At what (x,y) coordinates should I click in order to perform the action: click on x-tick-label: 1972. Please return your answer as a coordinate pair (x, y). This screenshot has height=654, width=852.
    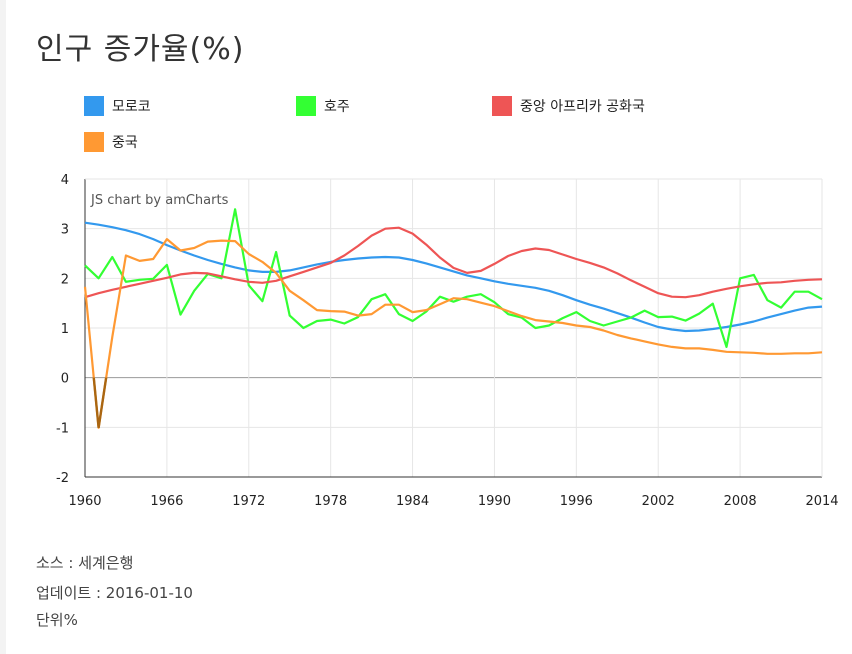
    Looking at the image, I should click on (248, 501).